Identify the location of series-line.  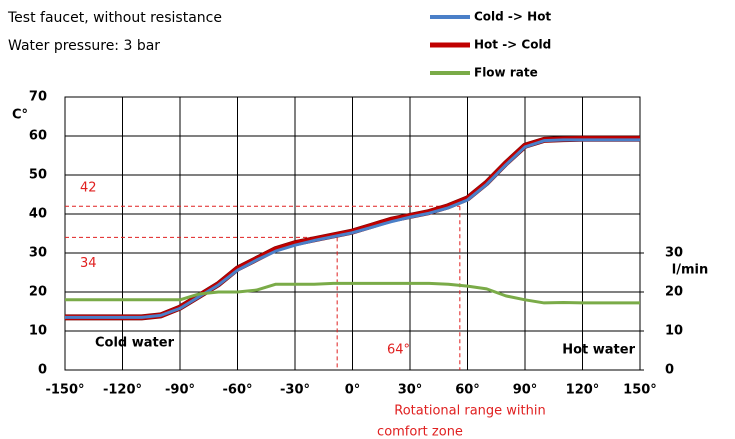
(352, 293).